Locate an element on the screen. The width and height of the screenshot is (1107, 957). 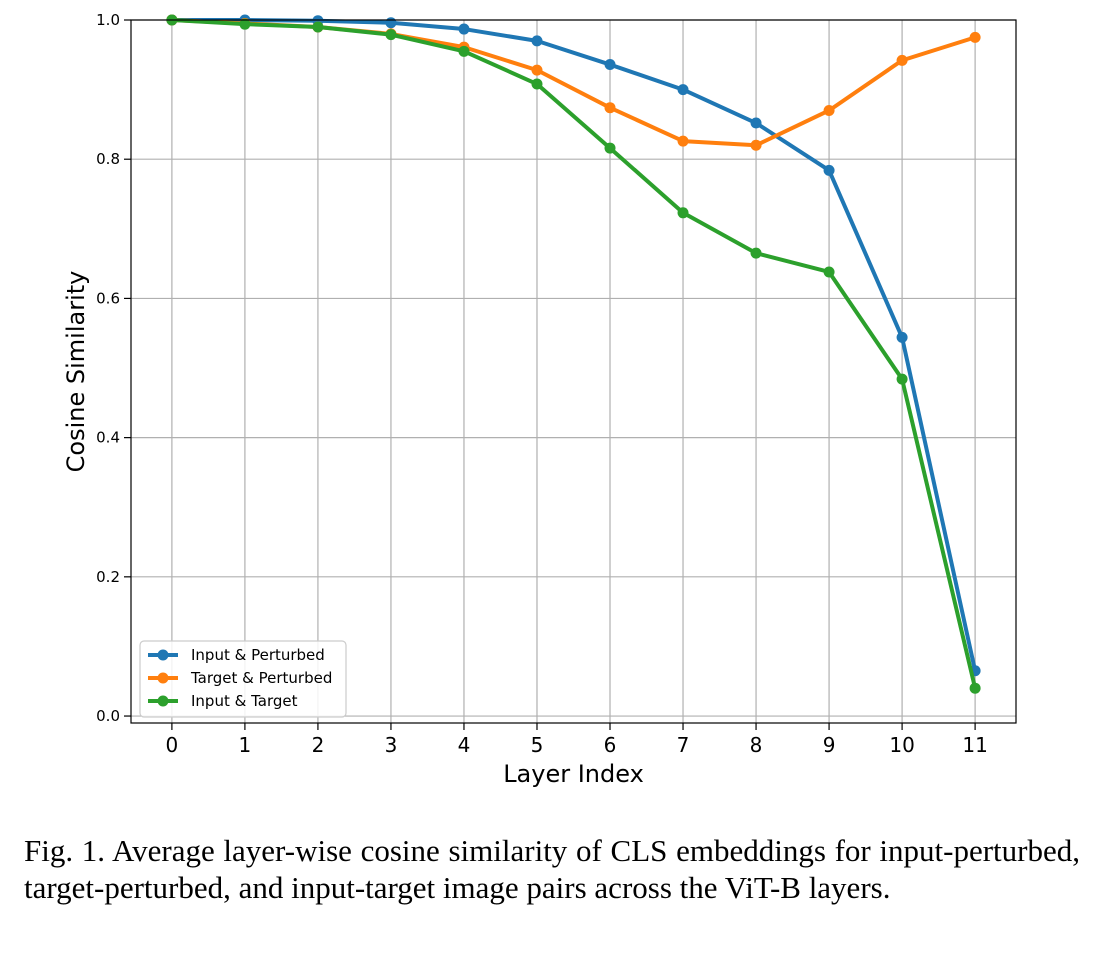
x-tick-label: 3 is located at coordinates (391, 745).